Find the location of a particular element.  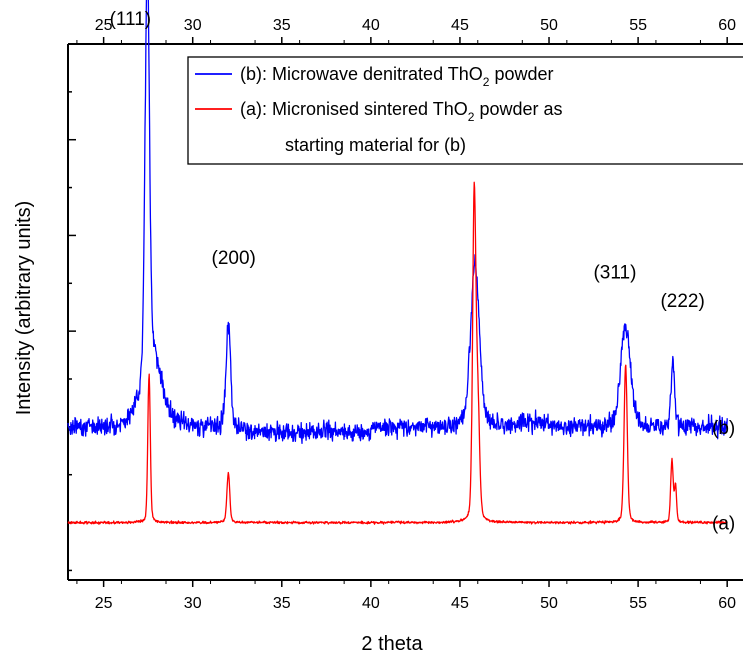

top-x-tick-label: 55 is located at coordinates (638, 25).